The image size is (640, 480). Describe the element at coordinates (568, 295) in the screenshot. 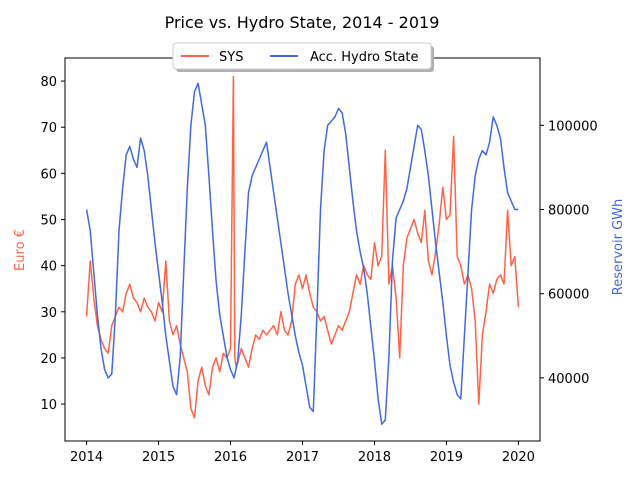

I see `y-right-tick-label: 60000` at that location.